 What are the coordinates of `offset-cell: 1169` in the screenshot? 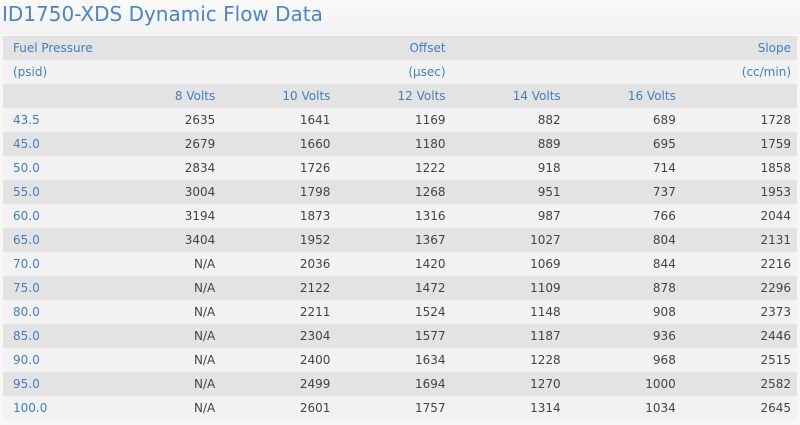 It's located at (430, 120).